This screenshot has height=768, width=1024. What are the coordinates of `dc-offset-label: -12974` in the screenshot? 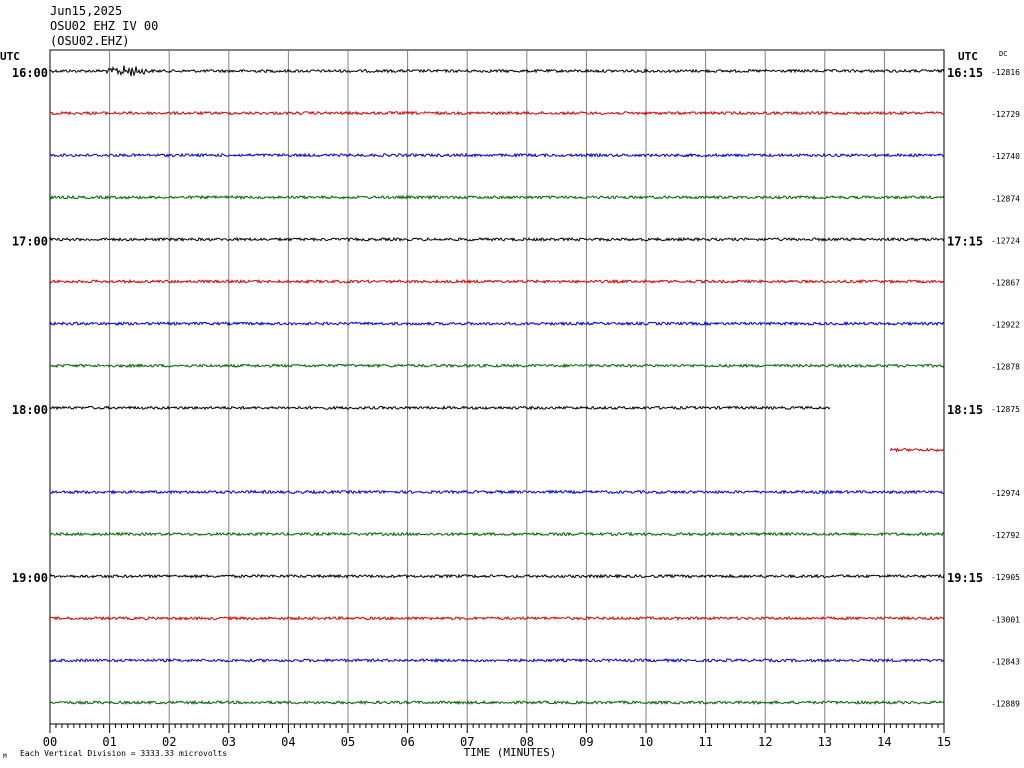 It's located at (1005, 493).